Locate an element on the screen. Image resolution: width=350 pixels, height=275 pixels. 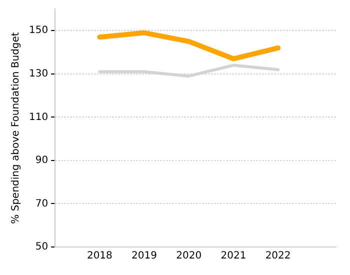
y-tick-label: 150 is located at coordinates (38, 30).